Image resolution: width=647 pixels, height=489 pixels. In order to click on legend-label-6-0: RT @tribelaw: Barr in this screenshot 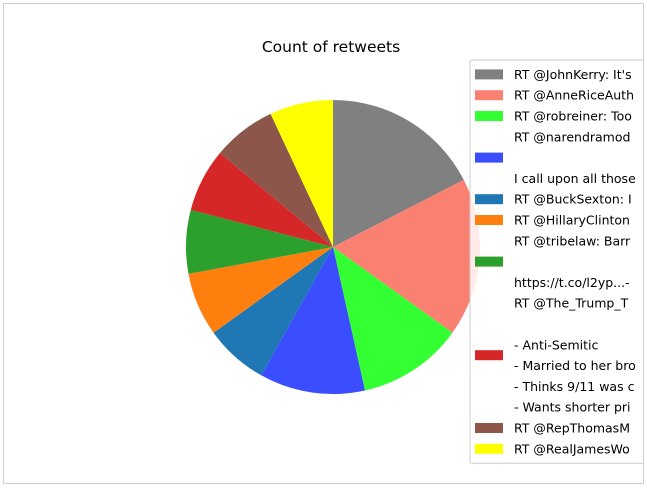, I will do `click(572, 240)`.